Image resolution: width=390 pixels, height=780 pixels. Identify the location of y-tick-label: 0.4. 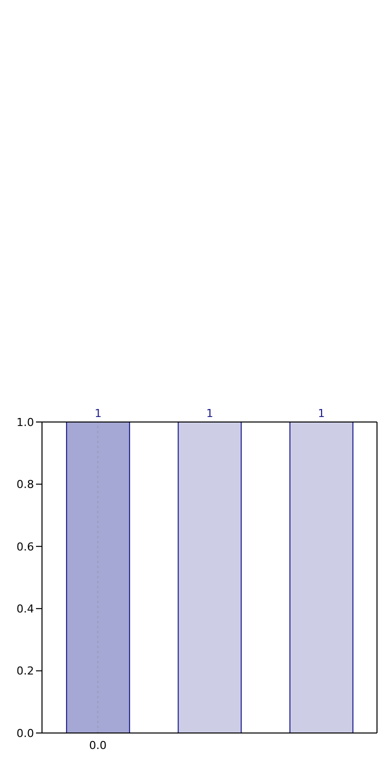
(25, 609).